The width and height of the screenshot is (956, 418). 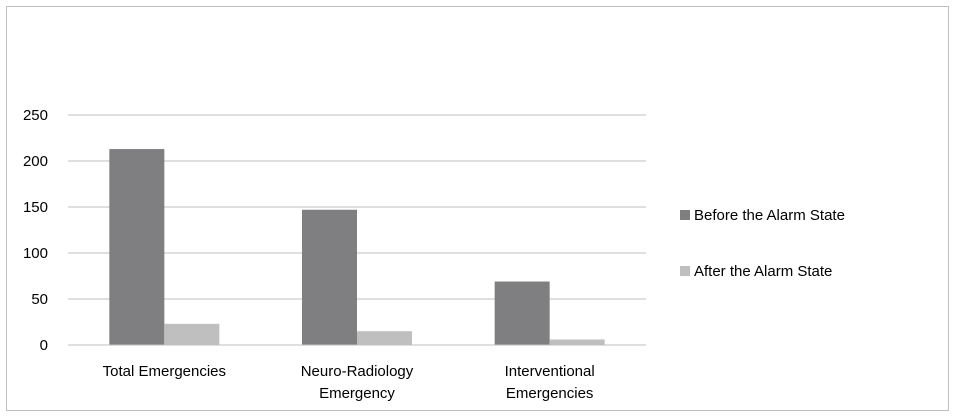 What do you see at coordinates (35, 253) in the screenshot?
I see `y-tick-label: 100` at bounding box center [35, 253].